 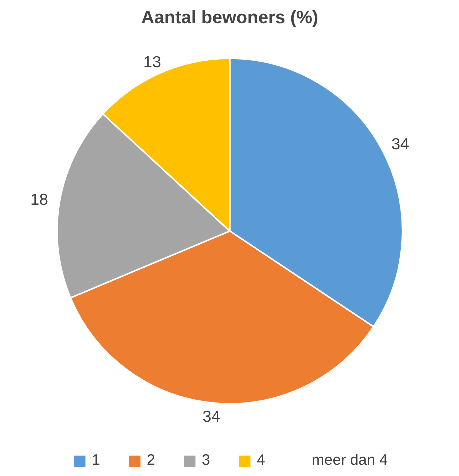 What do you see at coordinates (350, 460) in the screenshot?
I see `category-label: meer dan 4` at bounding box center [350, 460].